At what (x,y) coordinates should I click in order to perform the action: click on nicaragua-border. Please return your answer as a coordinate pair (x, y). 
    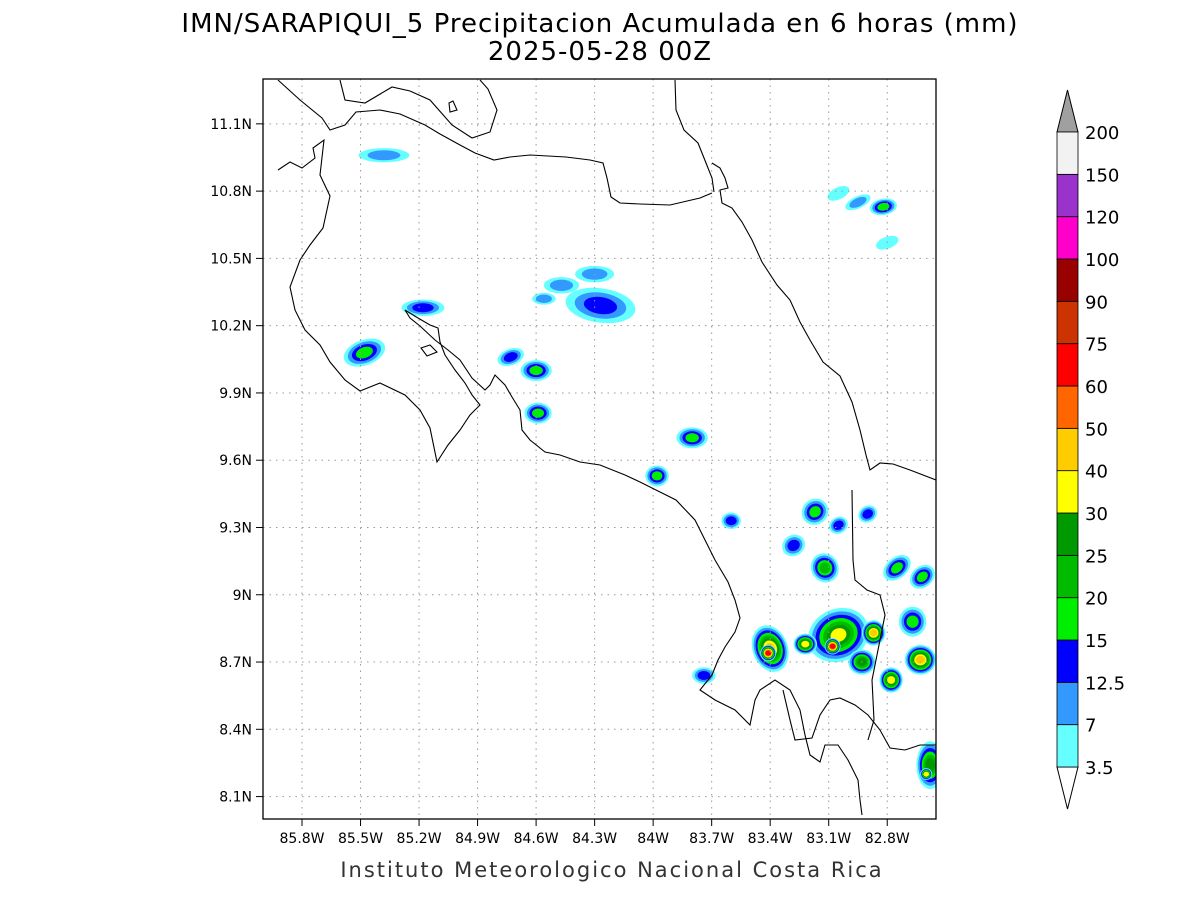
    Looking at the image, I should click on (495, 142).